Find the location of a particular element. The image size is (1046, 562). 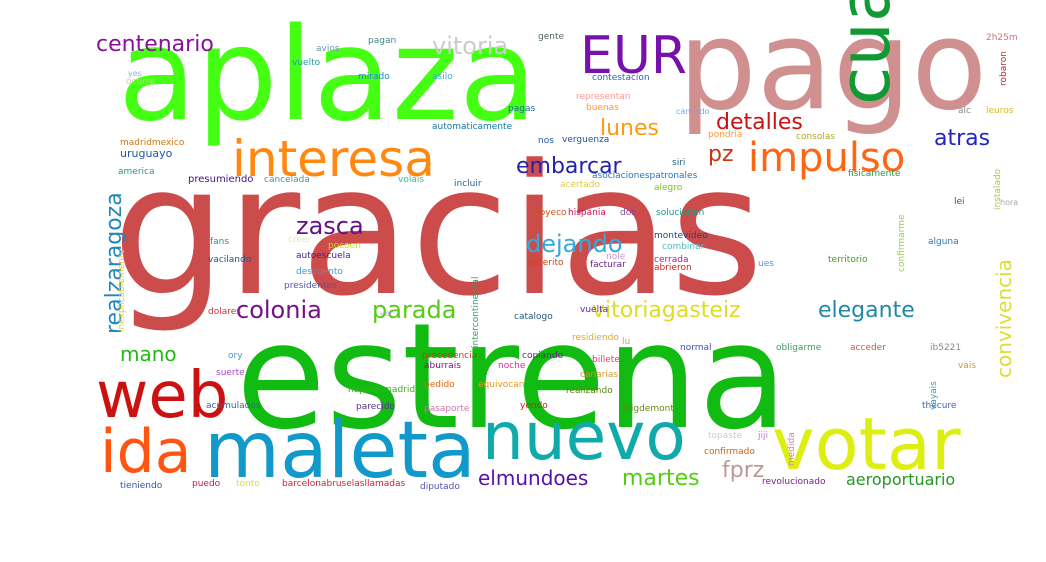

word-suerte: suerte is located at coordinates (230, 373).